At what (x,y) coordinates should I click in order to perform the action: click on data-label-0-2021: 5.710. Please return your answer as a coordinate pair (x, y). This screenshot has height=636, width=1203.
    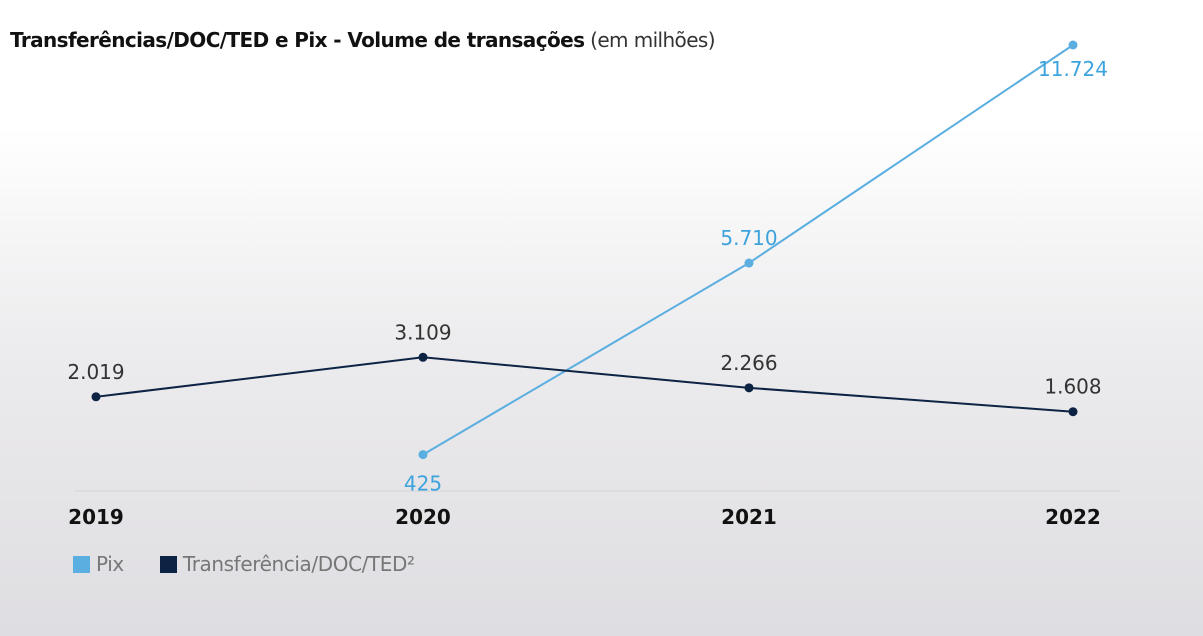
    Looking at the image, I should click on (748, 238).